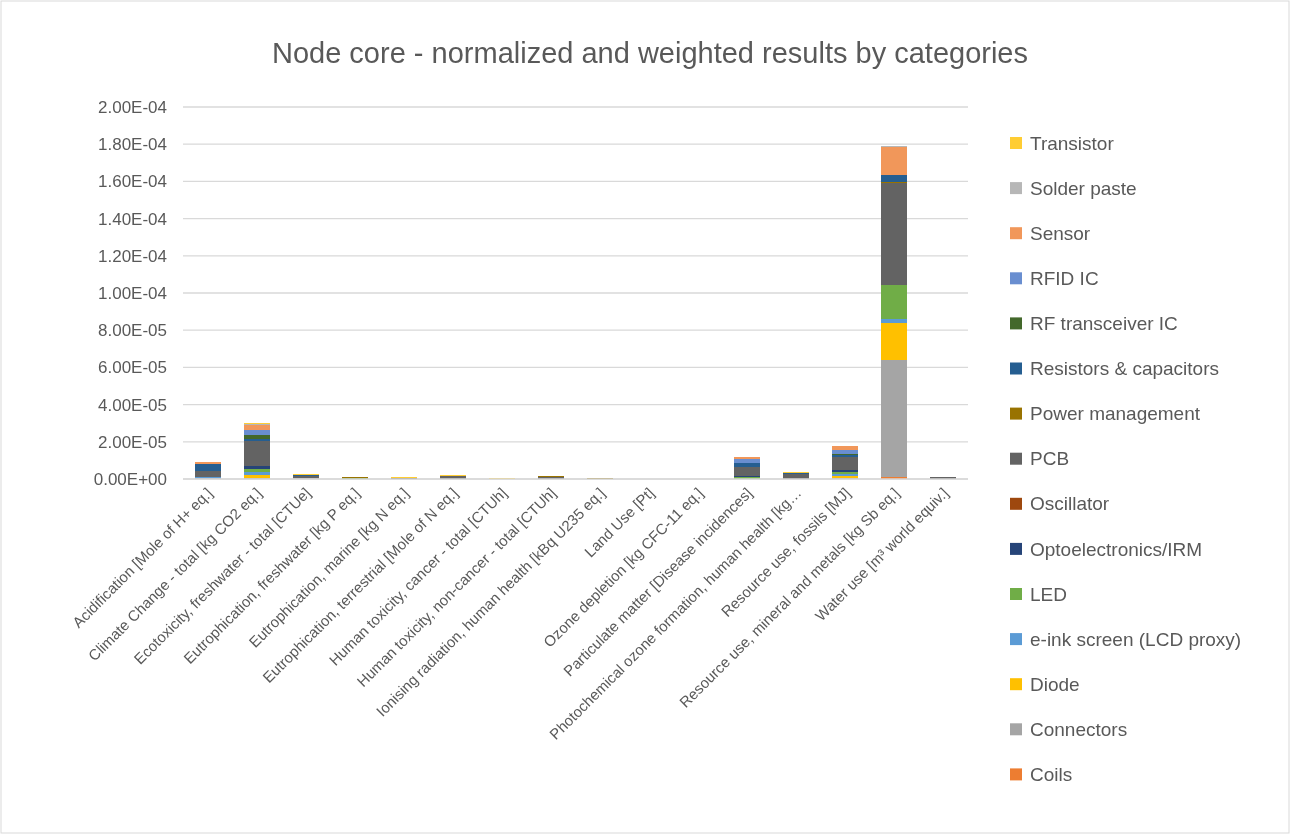  I want to click on y-tick-label: 8.00E-05, so click(132, 331).